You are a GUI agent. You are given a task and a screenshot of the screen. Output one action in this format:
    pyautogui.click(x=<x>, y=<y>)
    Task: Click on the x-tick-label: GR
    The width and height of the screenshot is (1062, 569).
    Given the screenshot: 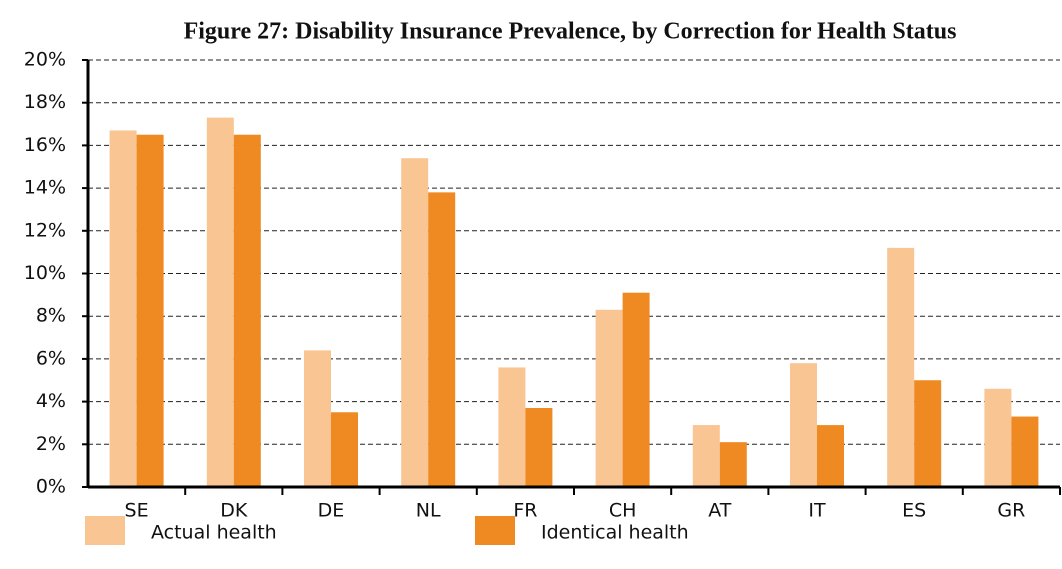 What is the action you would take?
    pyautogui.click(x=1011, y=511)
    